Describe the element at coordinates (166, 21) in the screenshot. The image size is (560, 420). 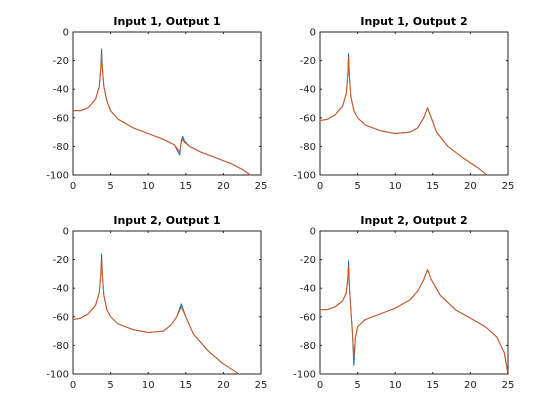
I see `subplot-title: Input 1, Output 1` at that location.